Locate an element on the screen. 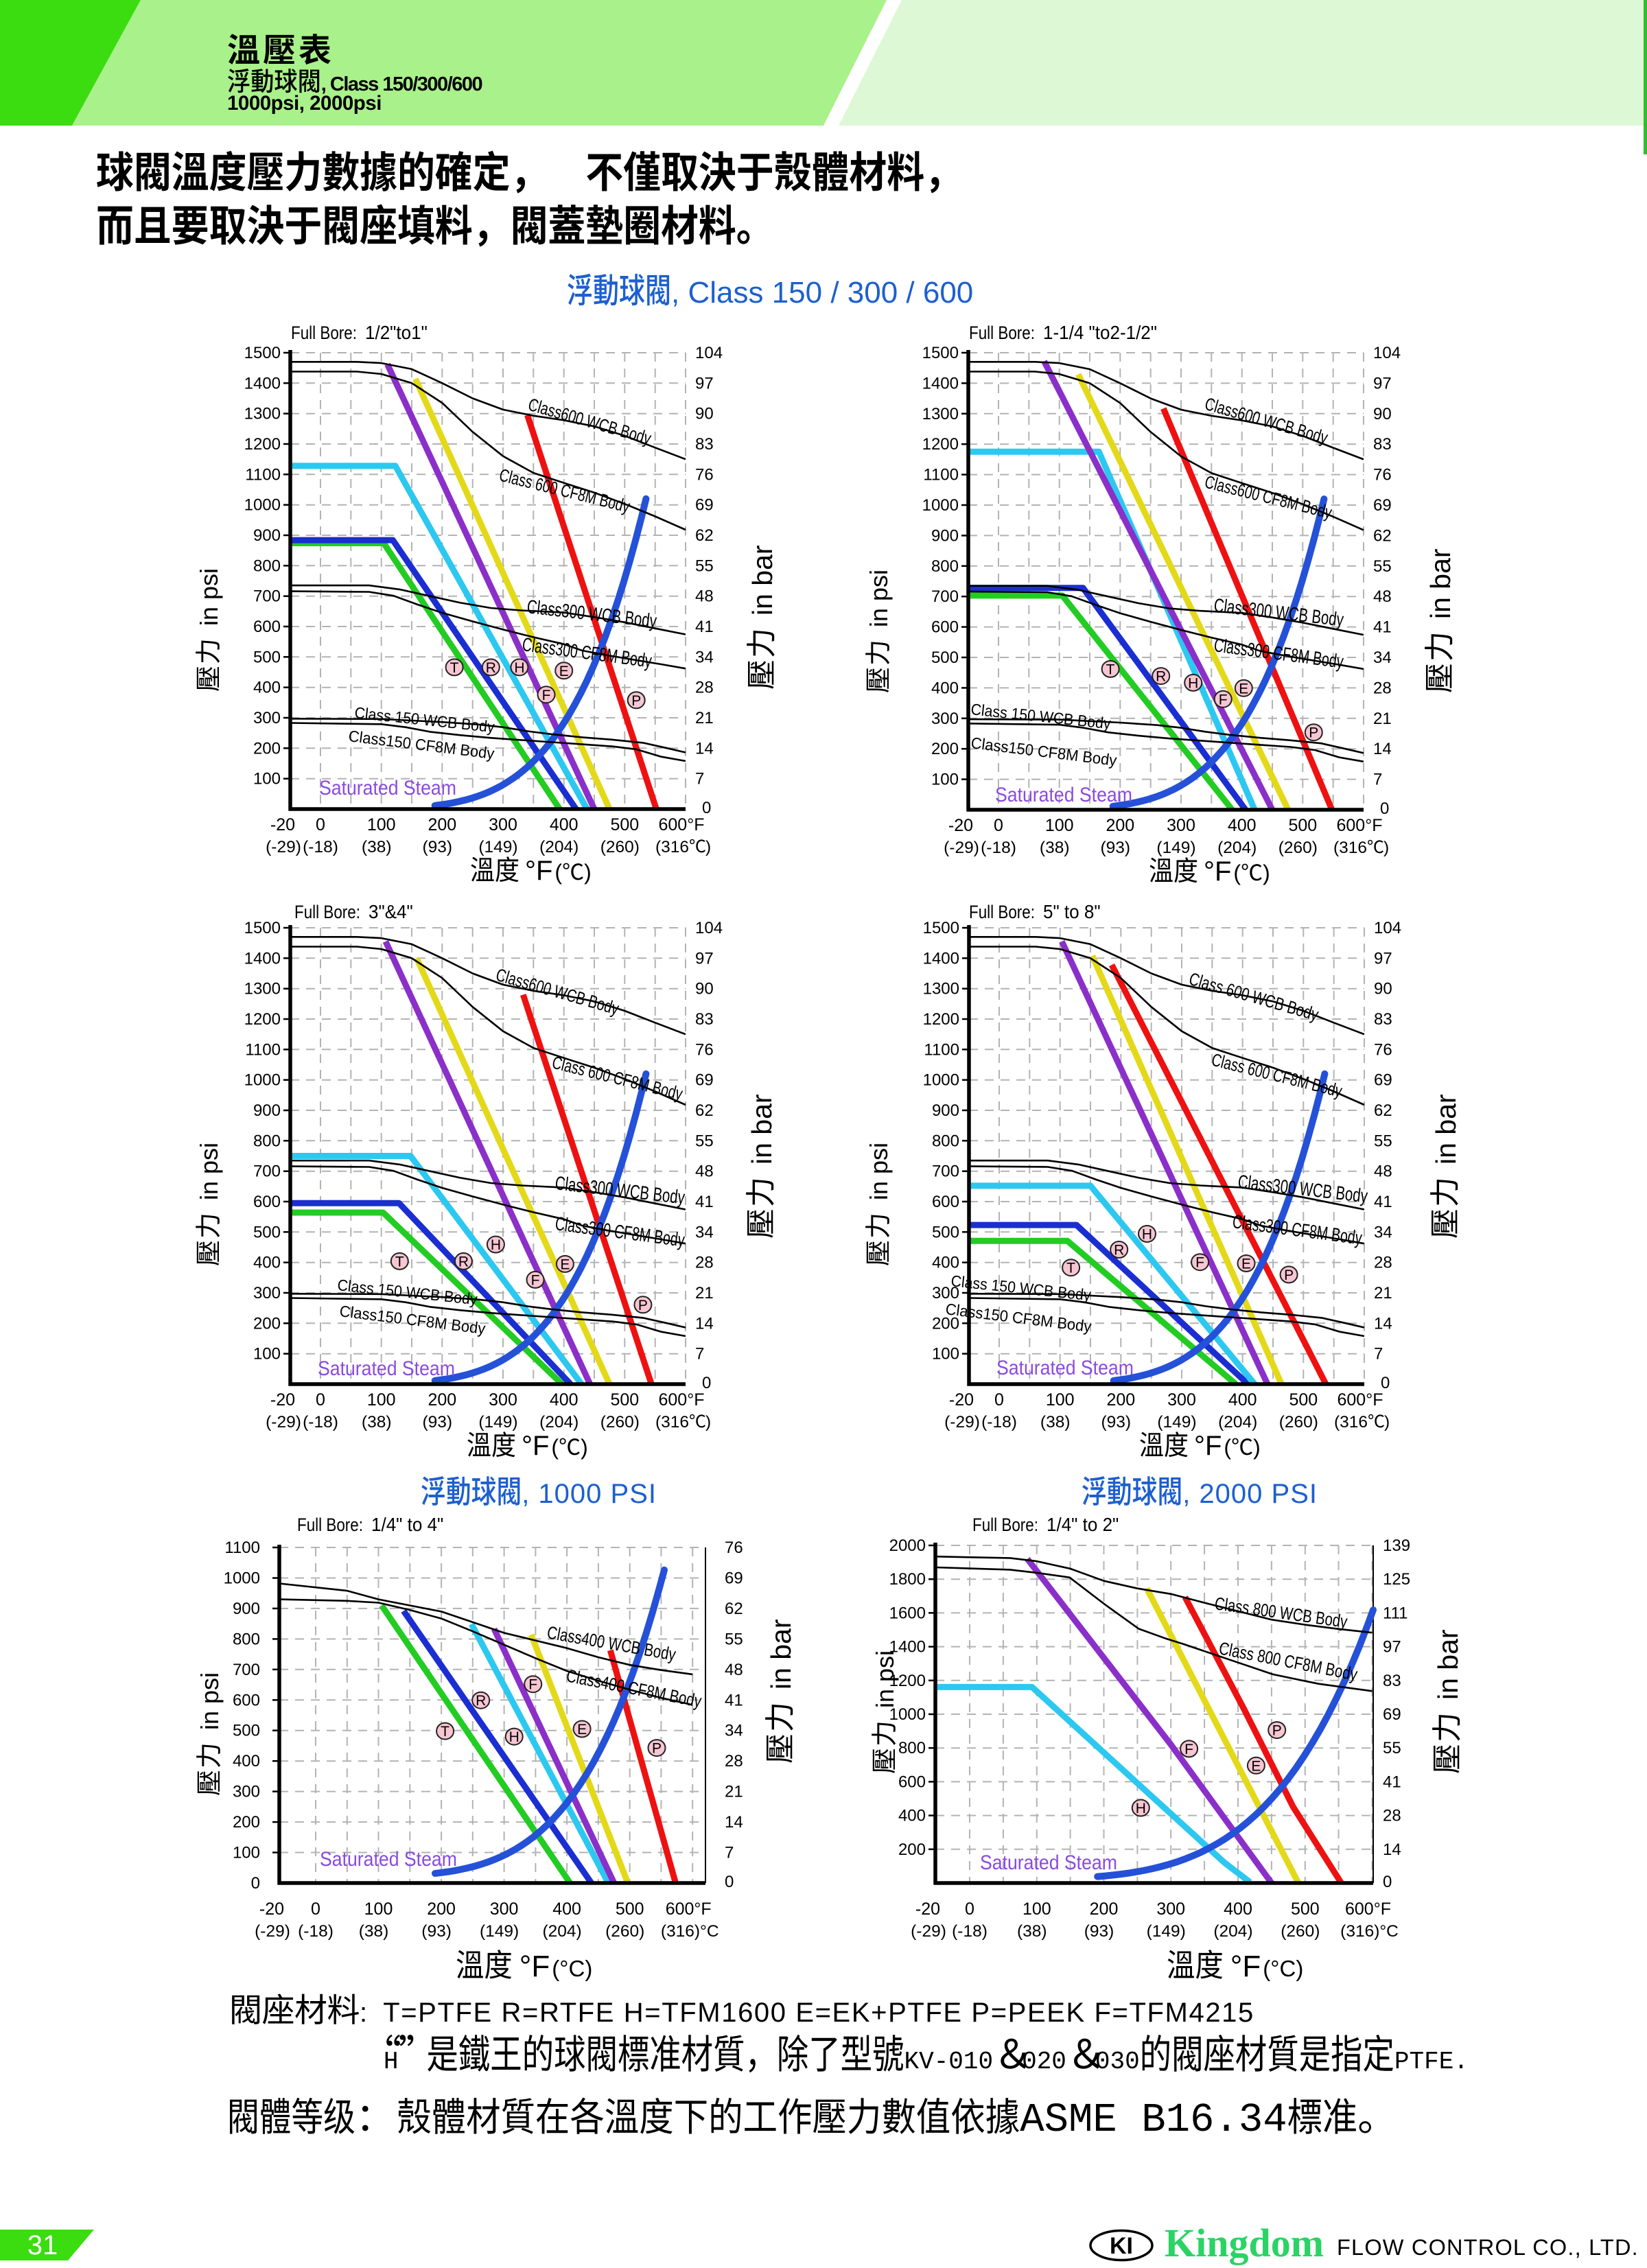 This screenshot has height=2268, width=1647. svg-text: 3"&4" is located at coordinates (391, 911).